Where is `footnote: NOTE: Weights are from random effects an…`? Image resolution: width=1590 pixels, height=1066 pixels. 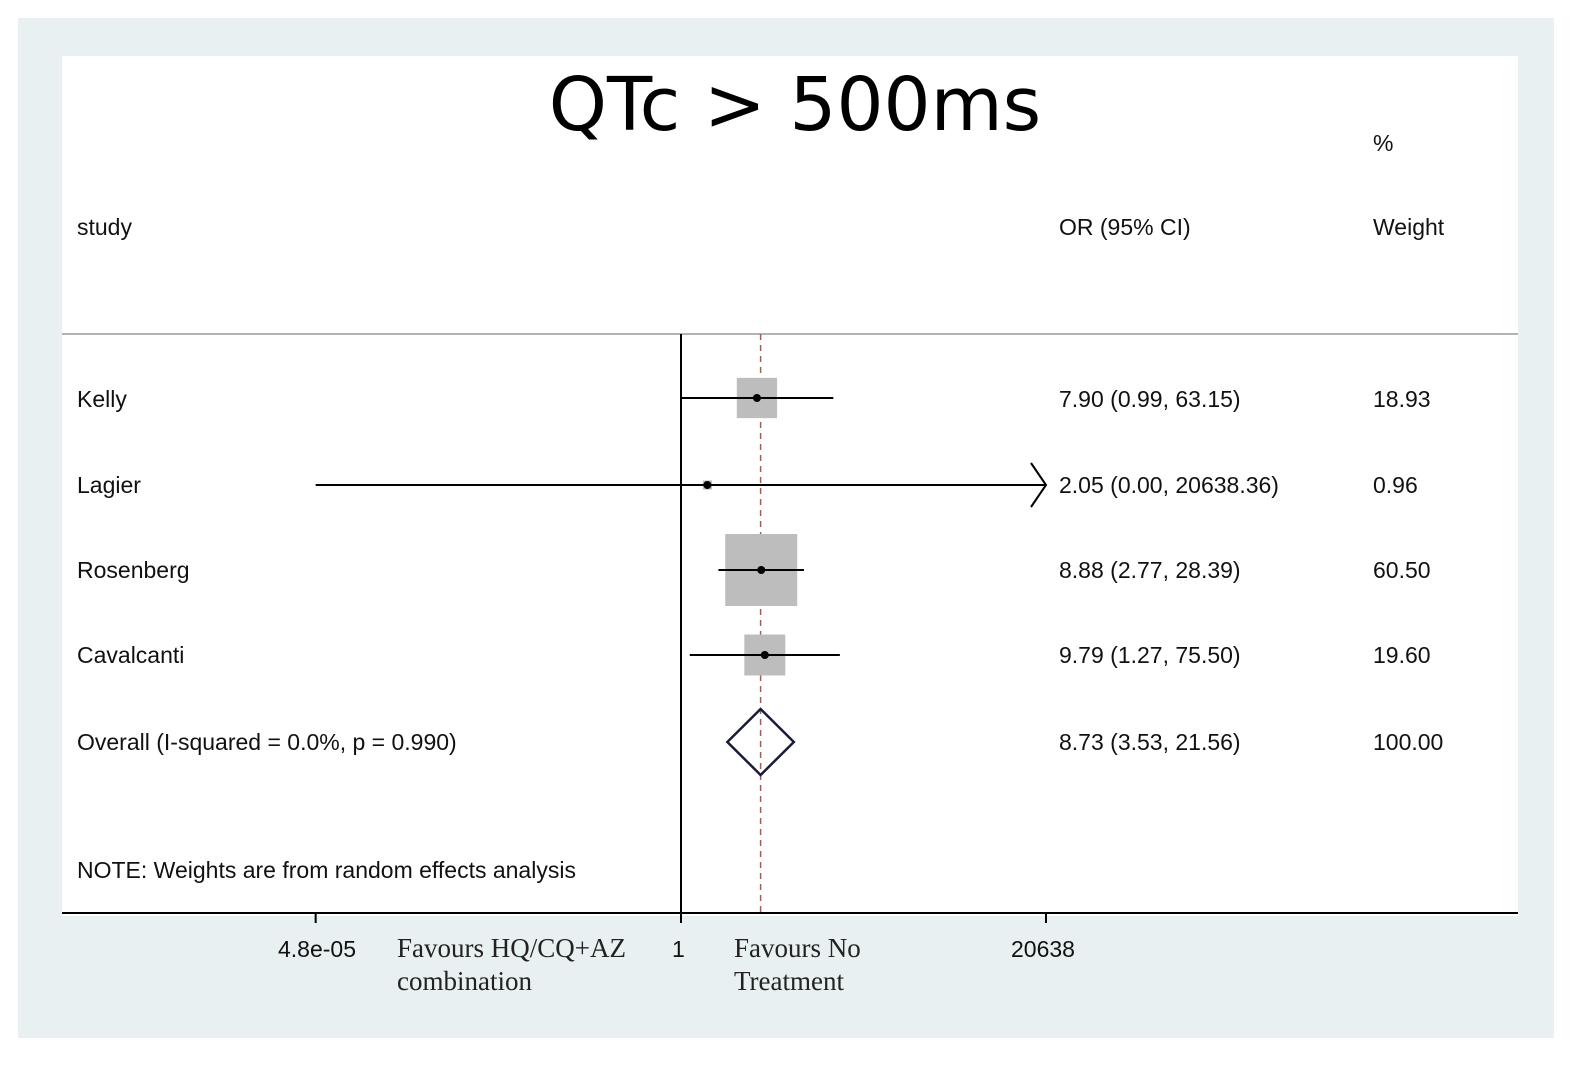
footnote: NOTE: Weights are from random effects an… is located at coordinates (326, 870).